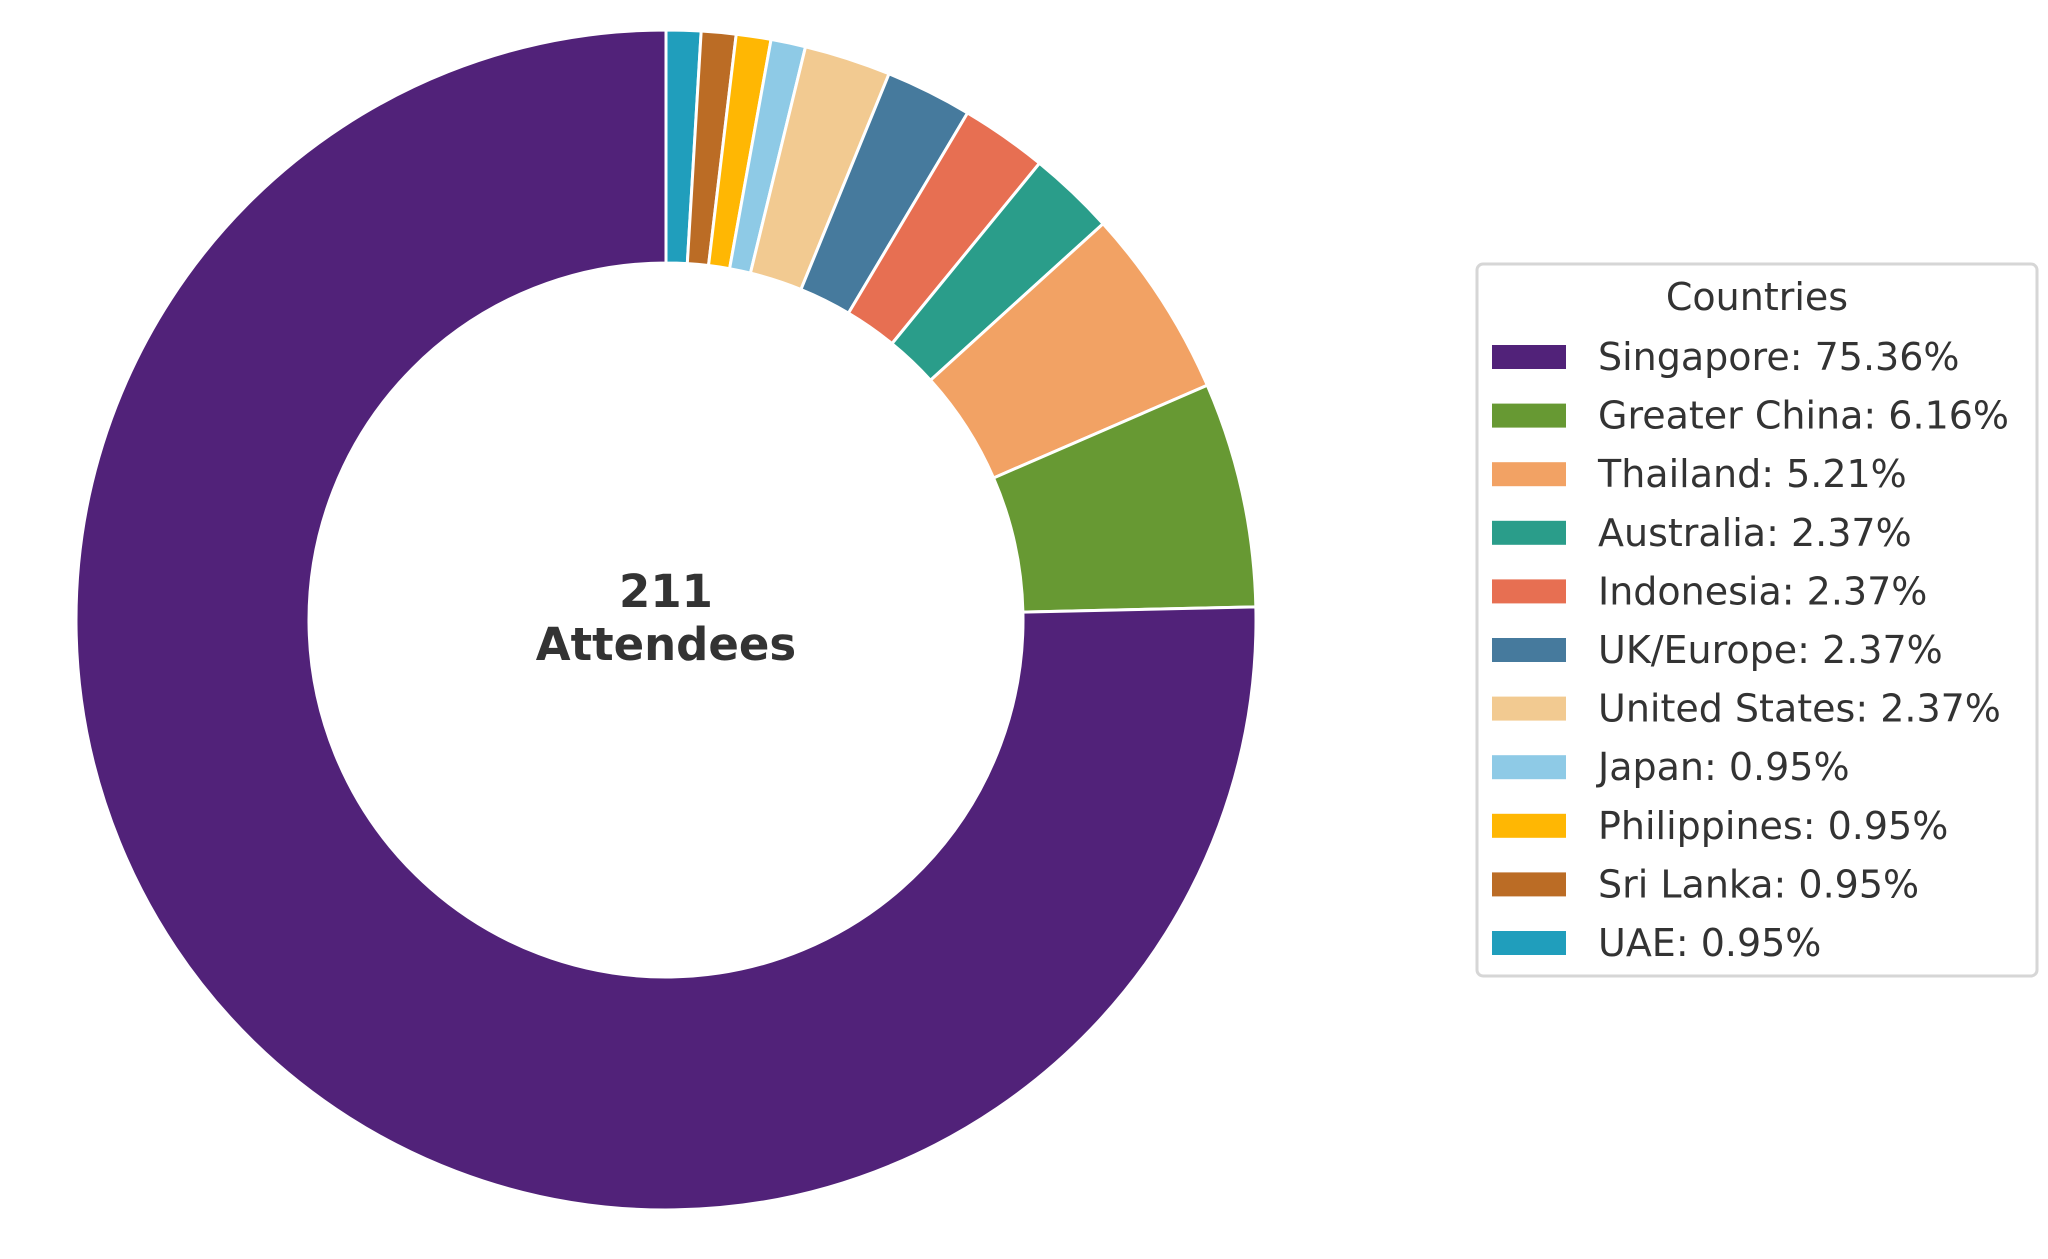 The height and width of the screenshot is (1259, 2048). I want to click on legend-label: Sri Lanka: 0.95%, so click(1758, 884).